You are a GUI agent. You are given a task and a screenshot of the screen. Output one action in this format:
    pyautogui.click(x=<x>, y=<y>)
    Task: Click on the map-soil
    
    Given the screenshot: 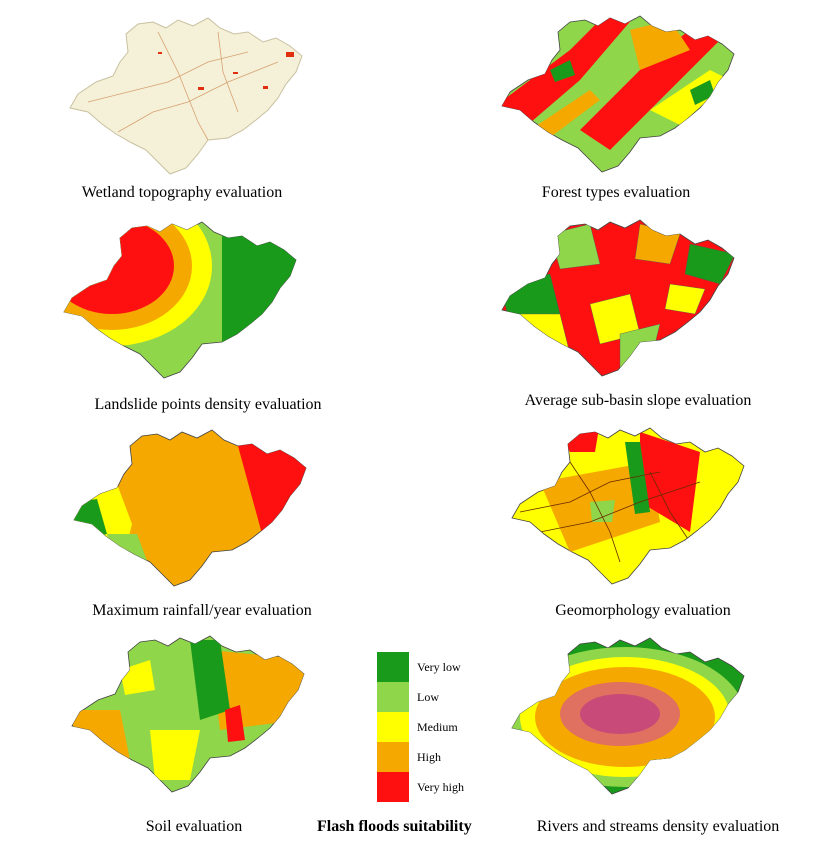 What is the action you would take?
    pyautogui.click(x=190, y=715)
    